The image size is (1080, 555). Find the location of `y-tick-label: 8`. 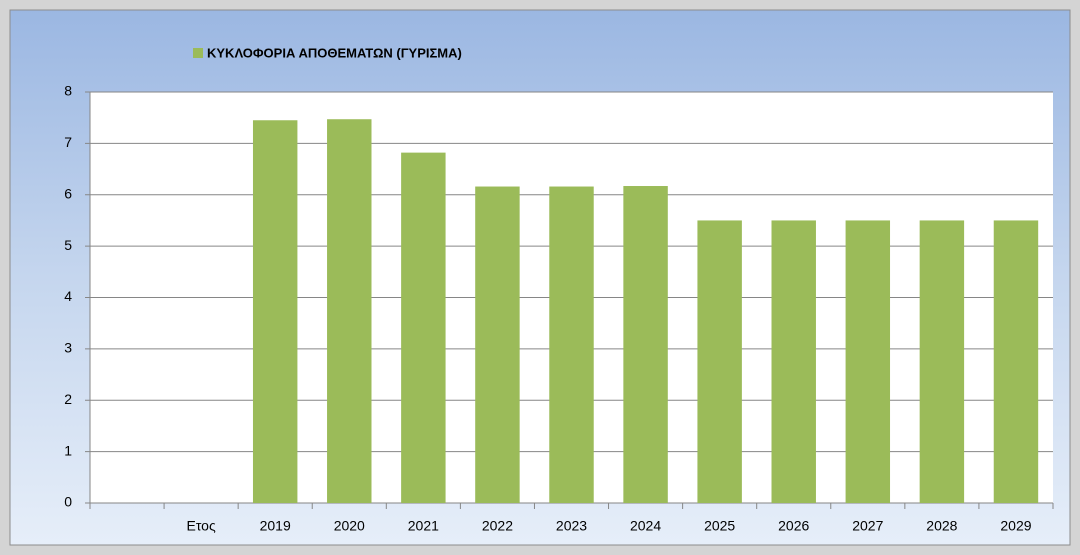

y-tick-label: 8 is located at coordinates (68, 91).